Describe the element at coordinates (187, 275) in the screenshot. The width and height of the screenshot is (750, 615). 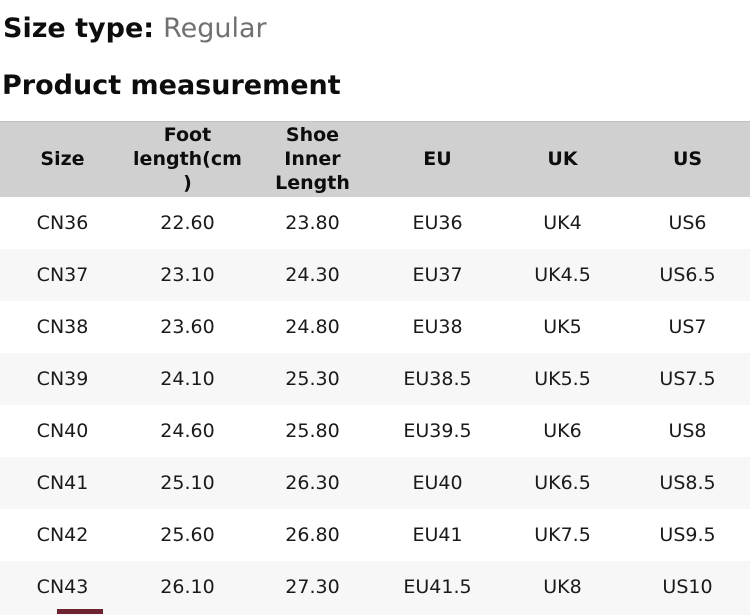
I see `table-cell: 23.10` at that location.